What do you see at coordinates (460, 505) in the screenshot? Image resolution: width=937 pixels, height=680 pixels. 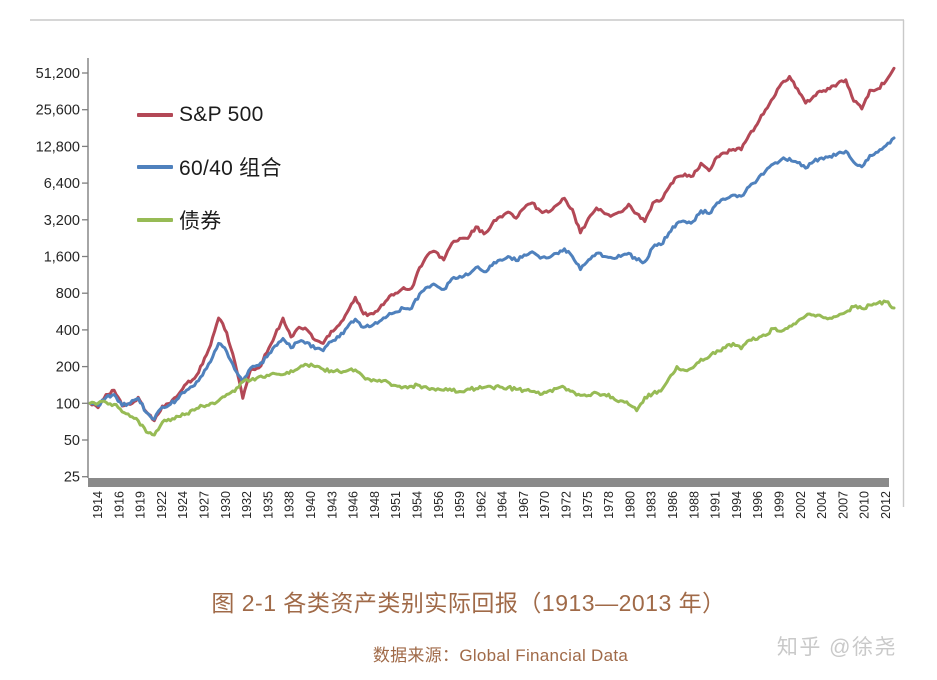 I see `x-tick-label: 1959` at bounding box center [460, 505].